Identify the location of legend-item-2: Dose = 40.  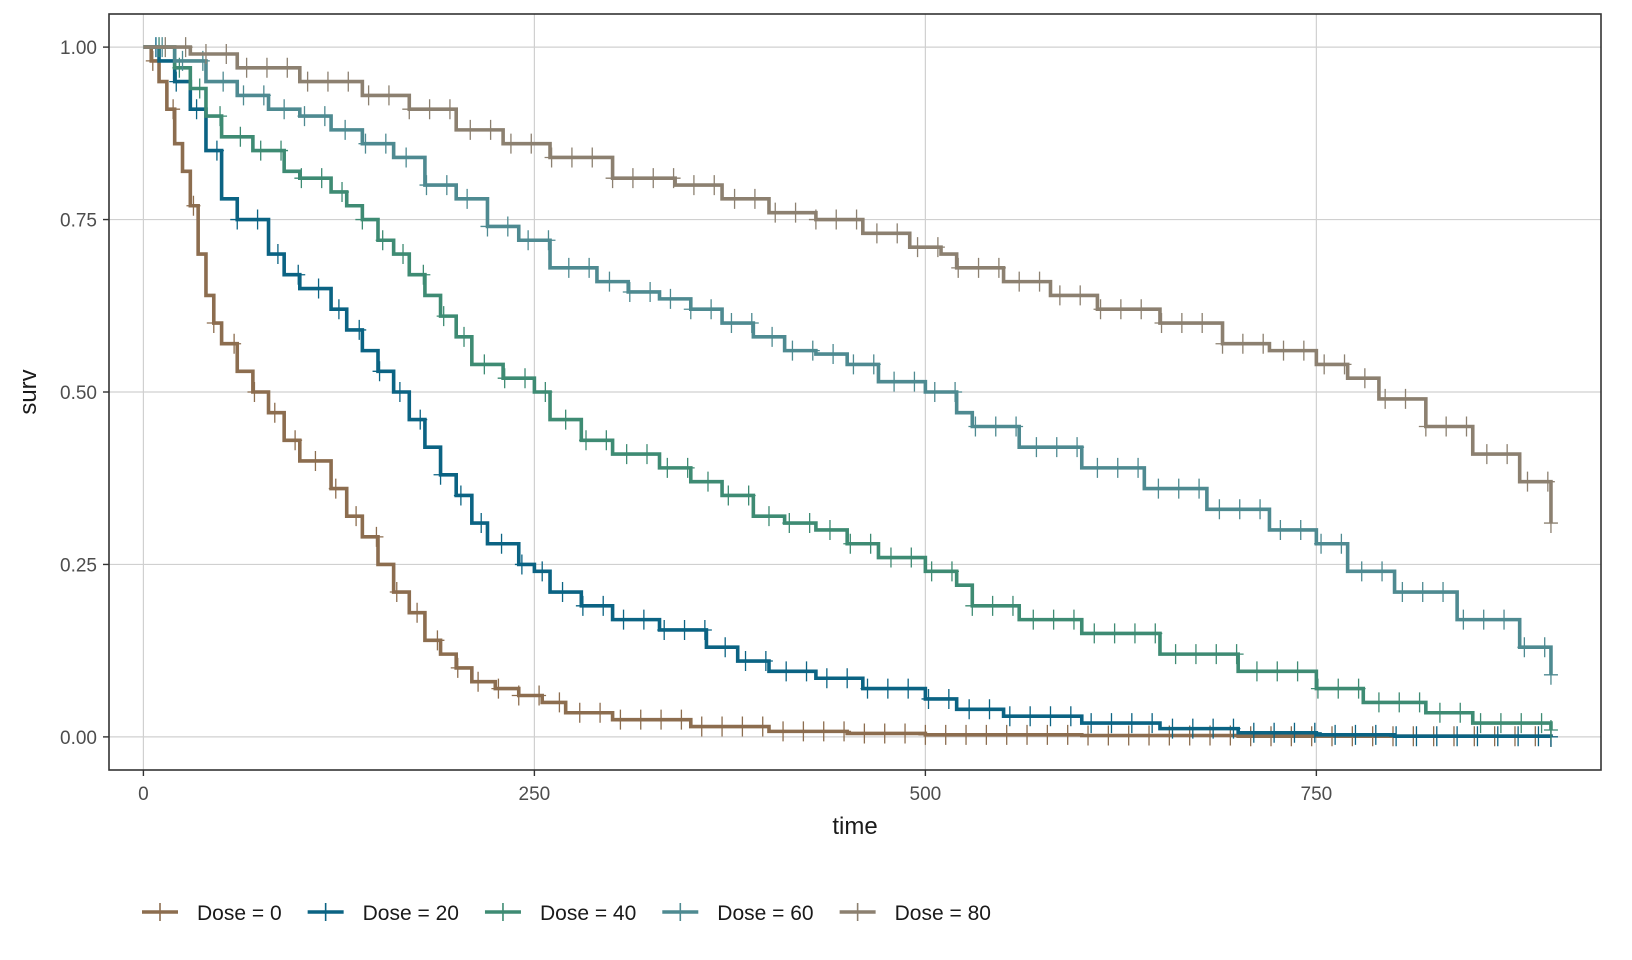
(560, 913).